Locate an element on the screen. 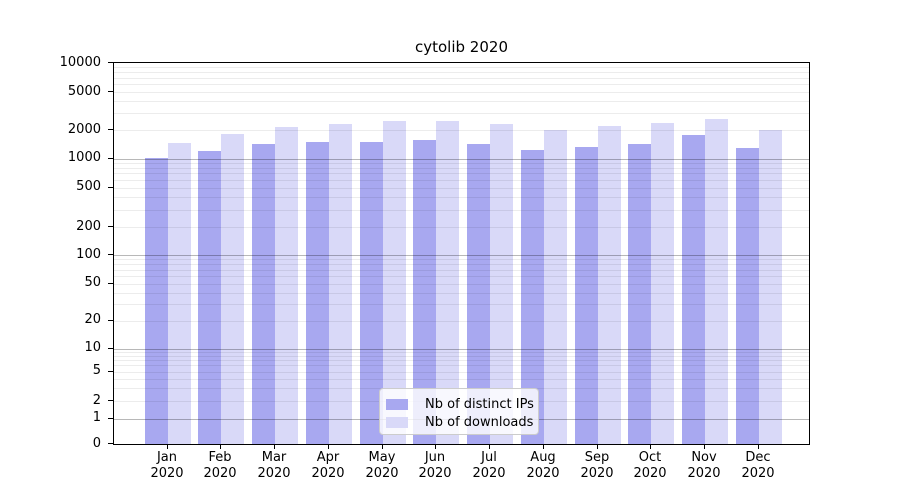 The height and width of the screenshot is (500, 900). x-tick-label-sep: Sep 2020 is located at coordinates (597, 466).